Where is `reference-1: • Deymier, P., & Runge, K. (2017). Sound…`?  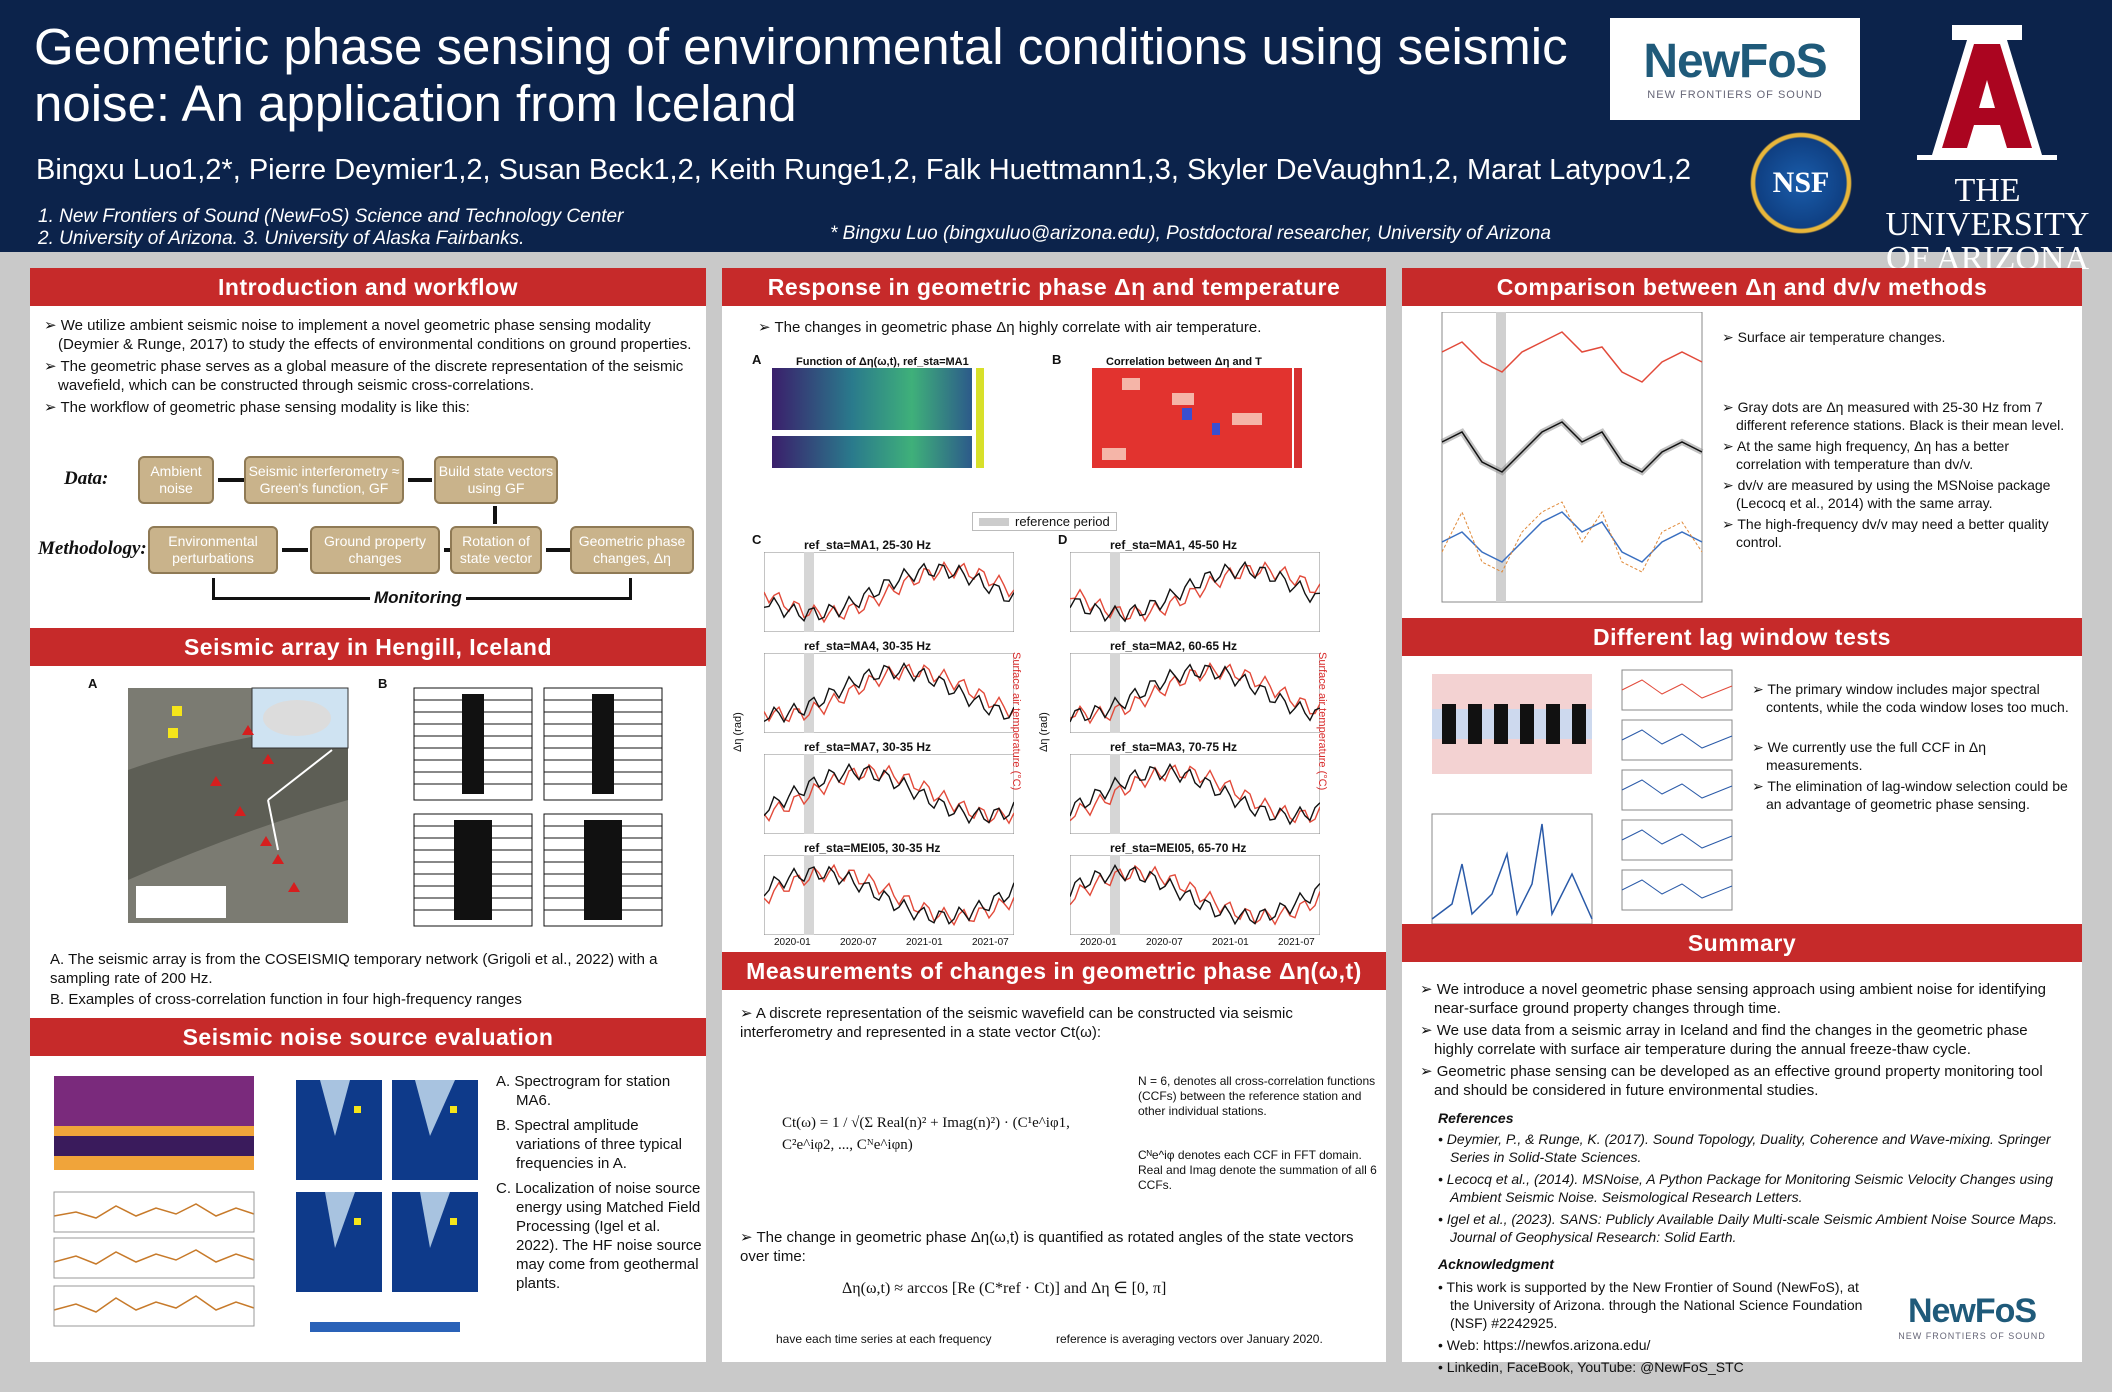 reference-1: • Deymier, P., & Runge, K. (2017). Sound… is located at coordinates (1744, 1148).